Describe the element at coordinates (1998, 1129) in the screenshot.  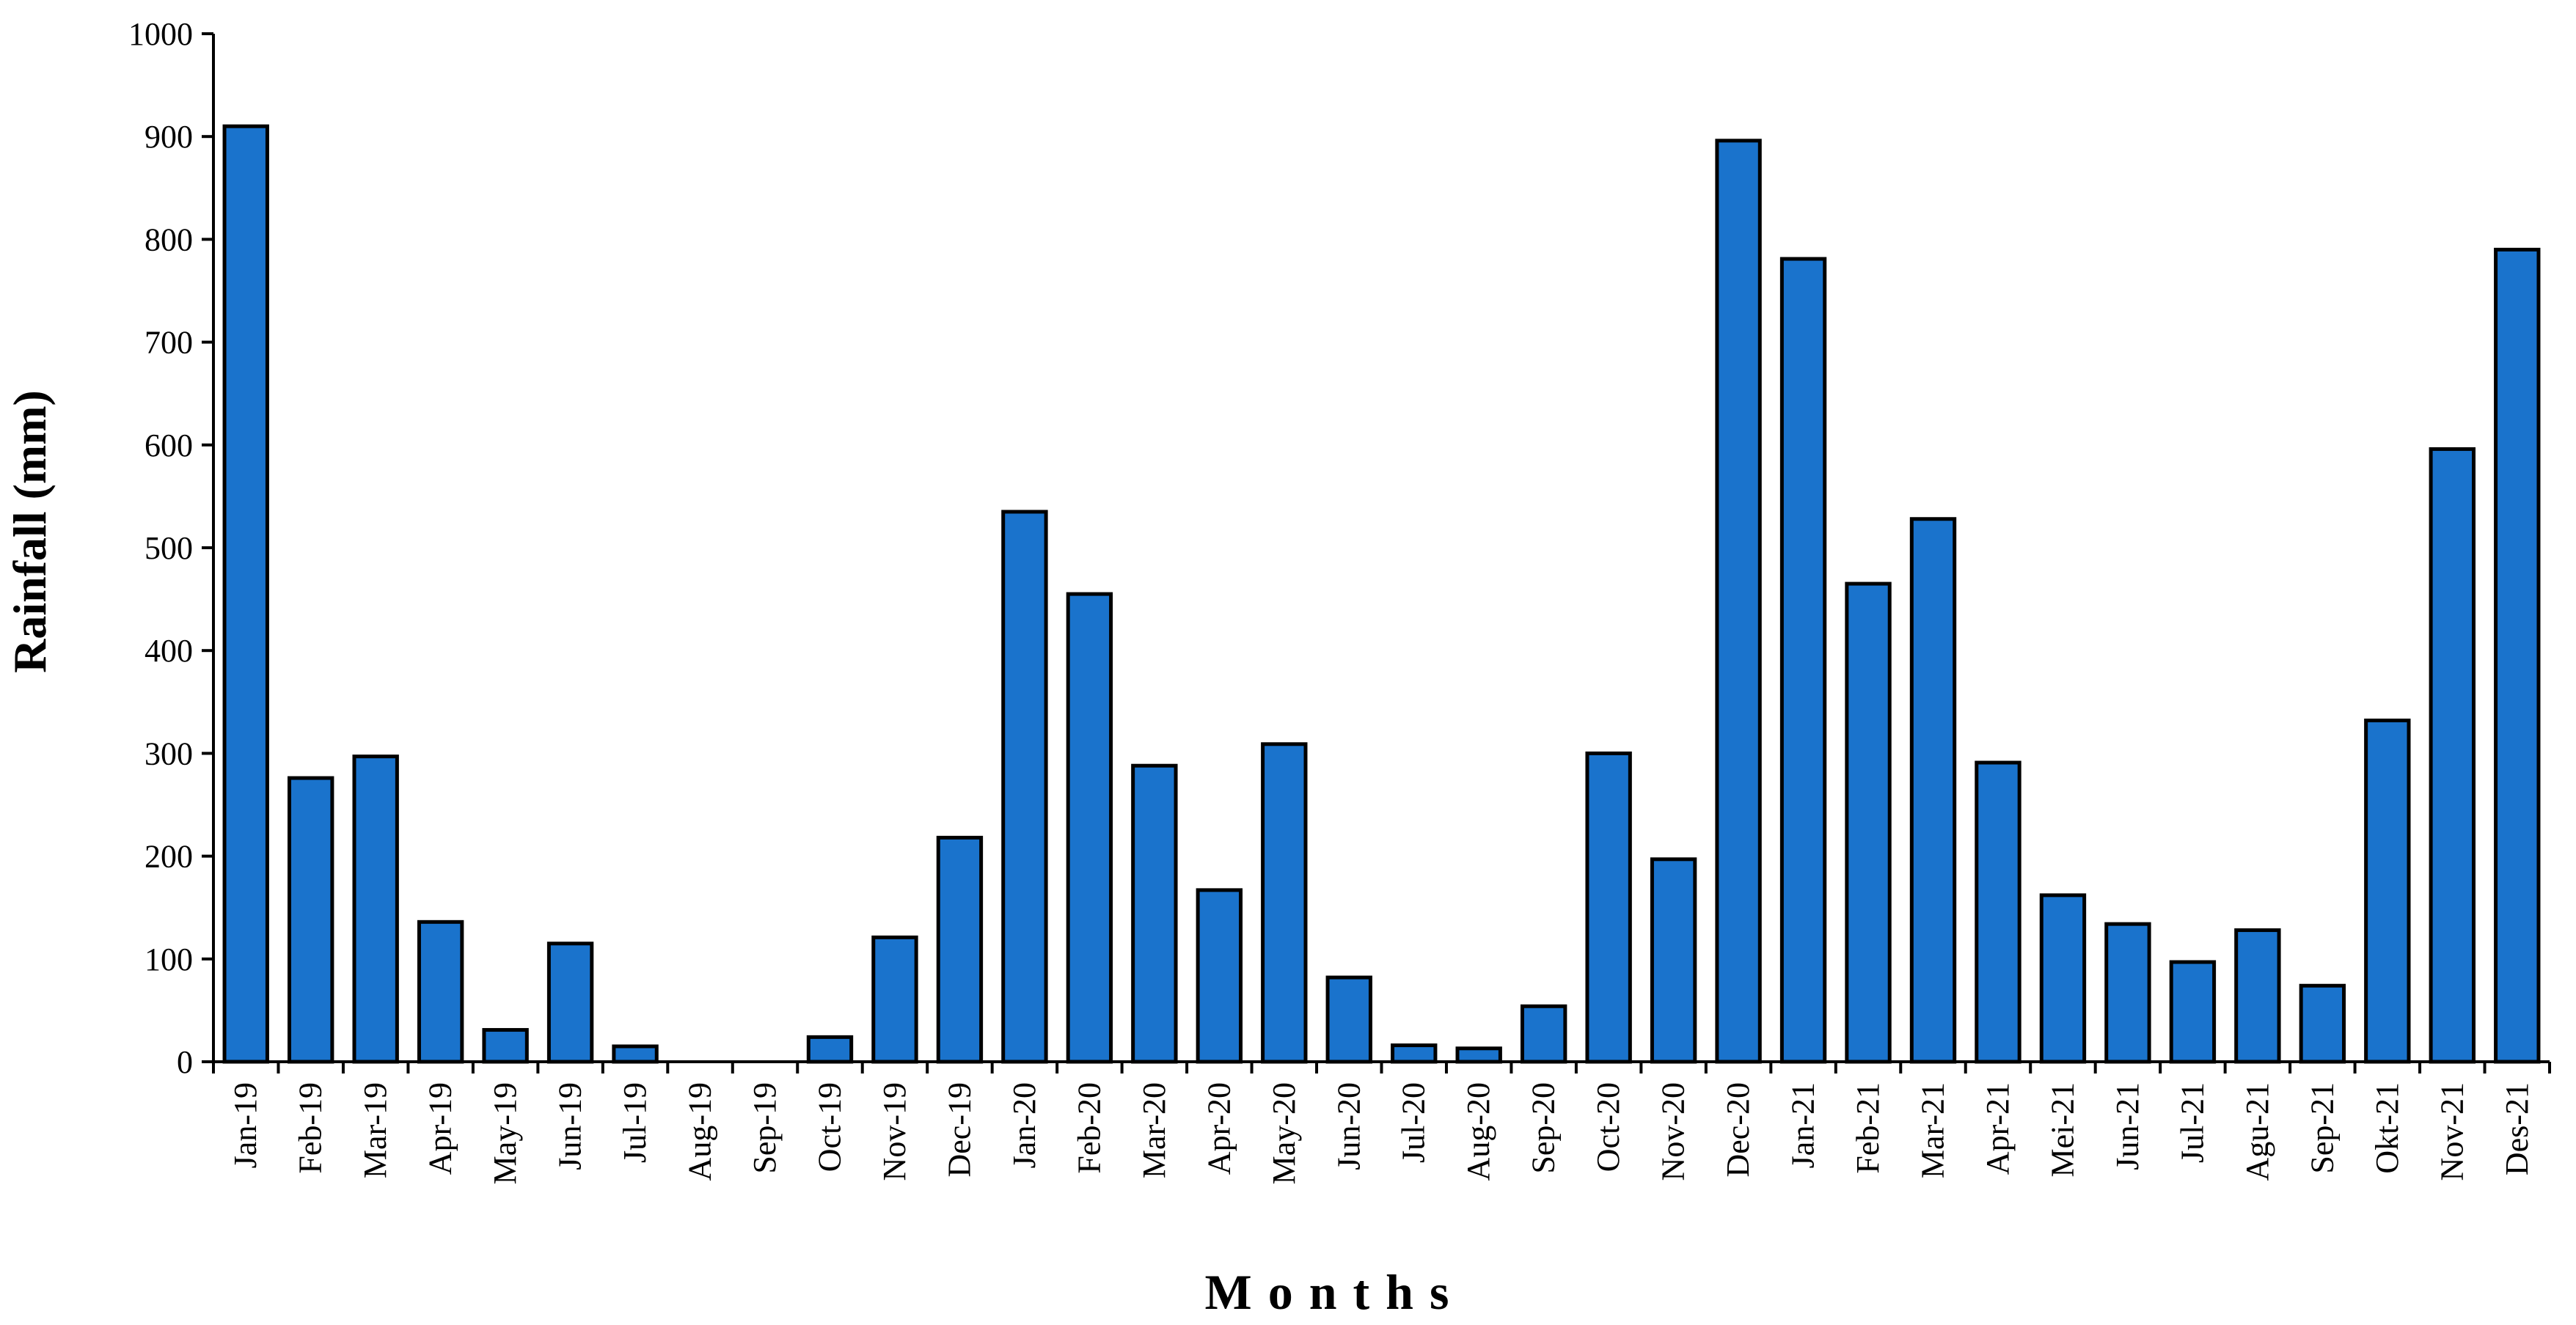
I see `x-tick-label: Apr-21` at that location.